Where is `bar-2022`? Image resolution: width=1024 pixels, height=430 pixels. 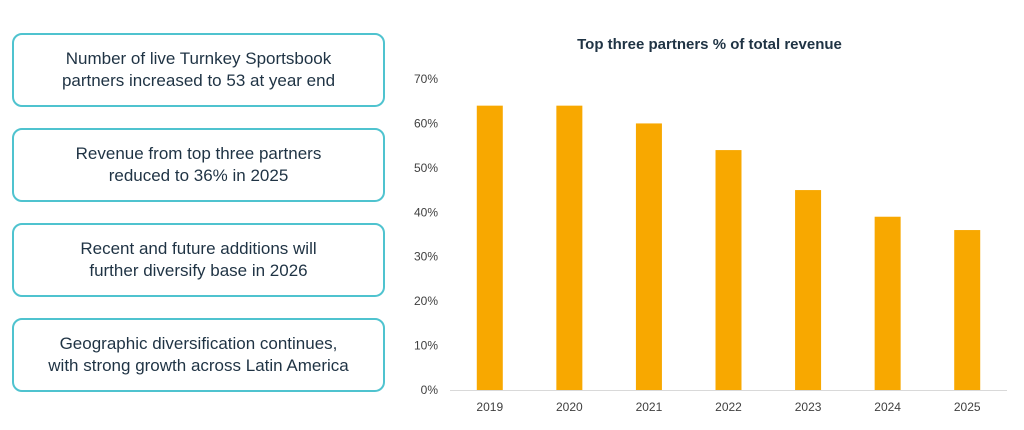
bar-2022 is located at coordinates (728, 270).